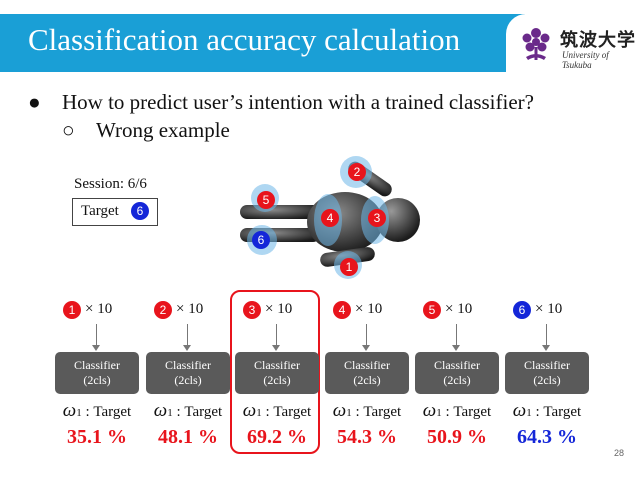 The image size is (638, 478). What do you see at coordinates (432, 310) in the screenshot?
I see `classifier-number-badge: 5` at bounding box center [432, 310].